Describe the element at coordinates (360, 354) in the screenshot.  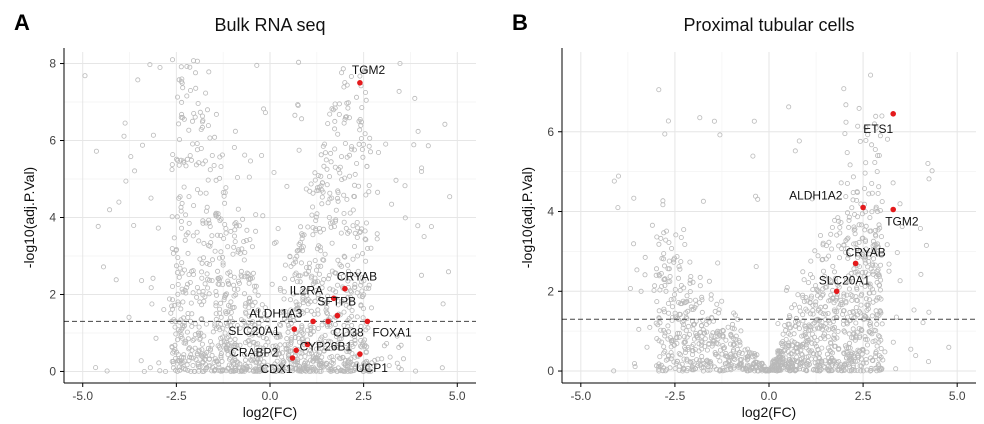
I see `highlighted-point` at that location.